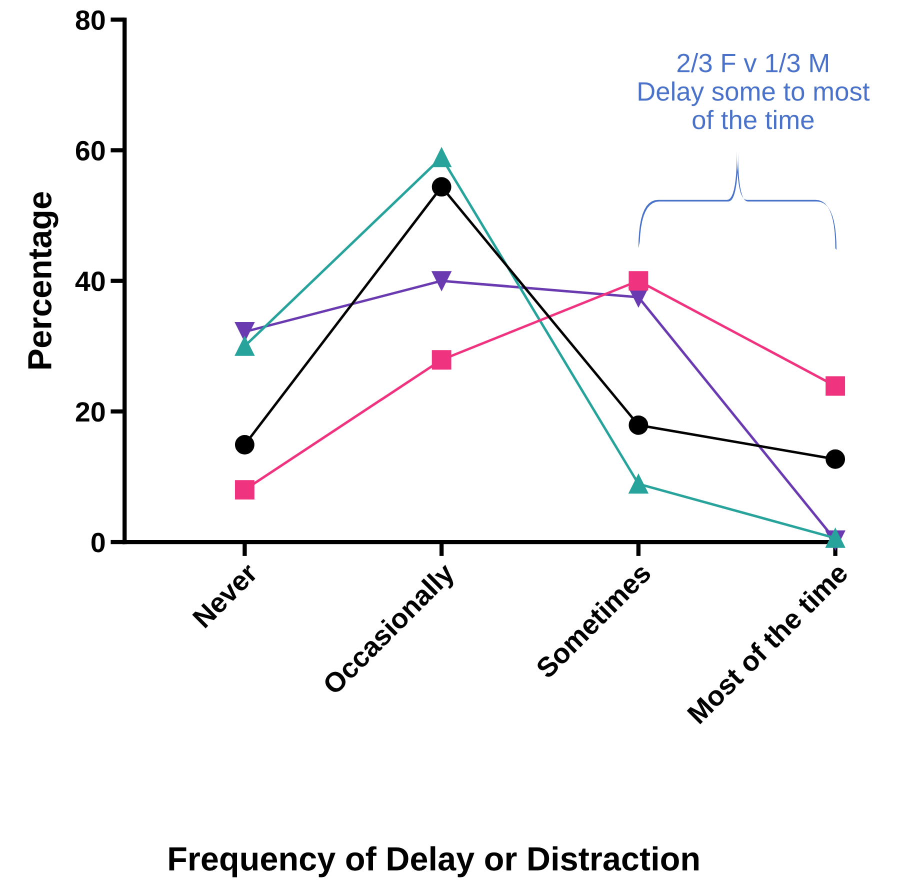  Describe the element at coordinates (98, 542) in the screenshot. I see `y-tick-label: 0` at that location.